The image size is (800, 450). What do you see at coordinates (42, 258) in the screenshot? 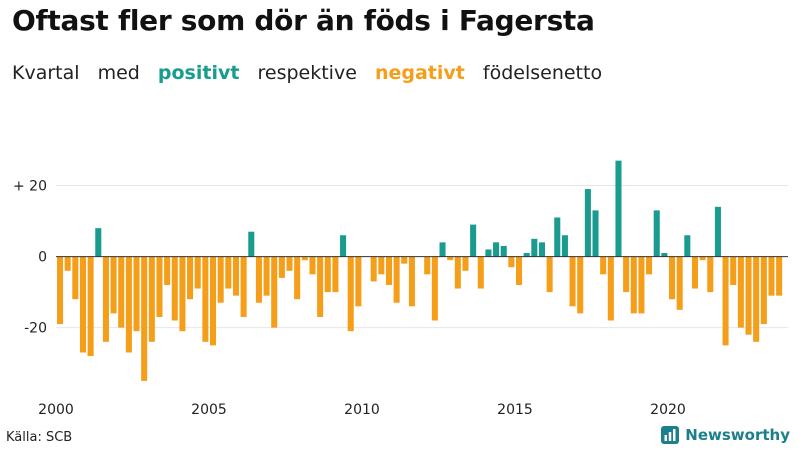
I see `y-tick-label: 0` at bounding box center [42, 258].